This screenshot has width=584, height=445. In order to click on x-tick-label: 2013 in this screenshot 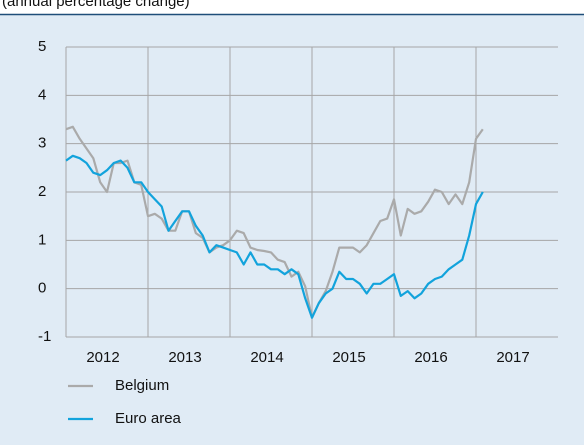, I will do `click(184, 357)`.